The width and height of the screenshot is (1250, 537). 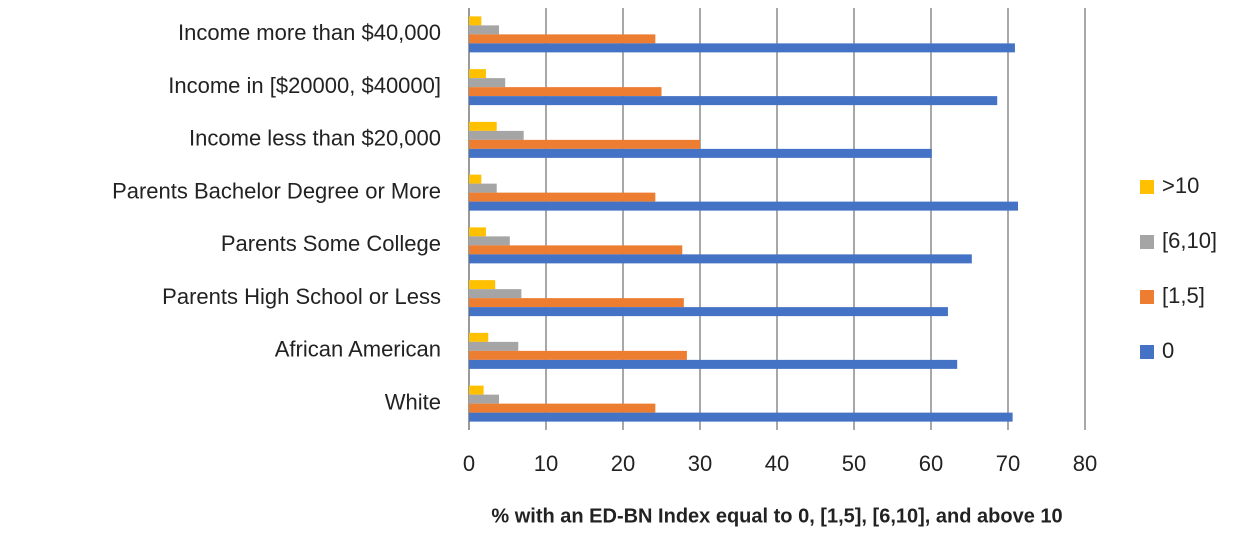 I want to click on legend-label: 0, so click(x=1168, y=350).